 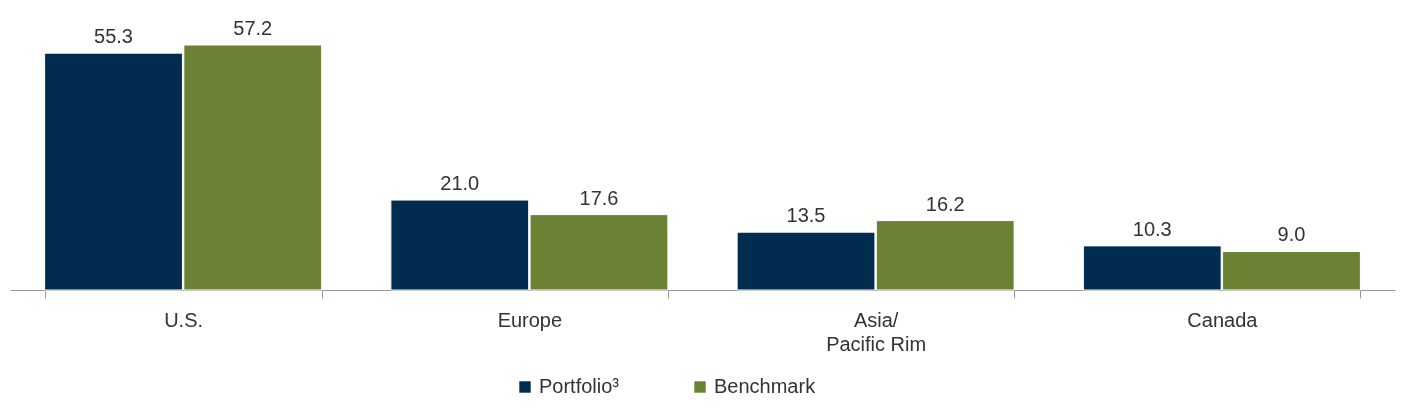 What do you see at coordinates (599, 197) in the screenshot?
I see `data-label: 17.6` at bounding box center [599, 197].